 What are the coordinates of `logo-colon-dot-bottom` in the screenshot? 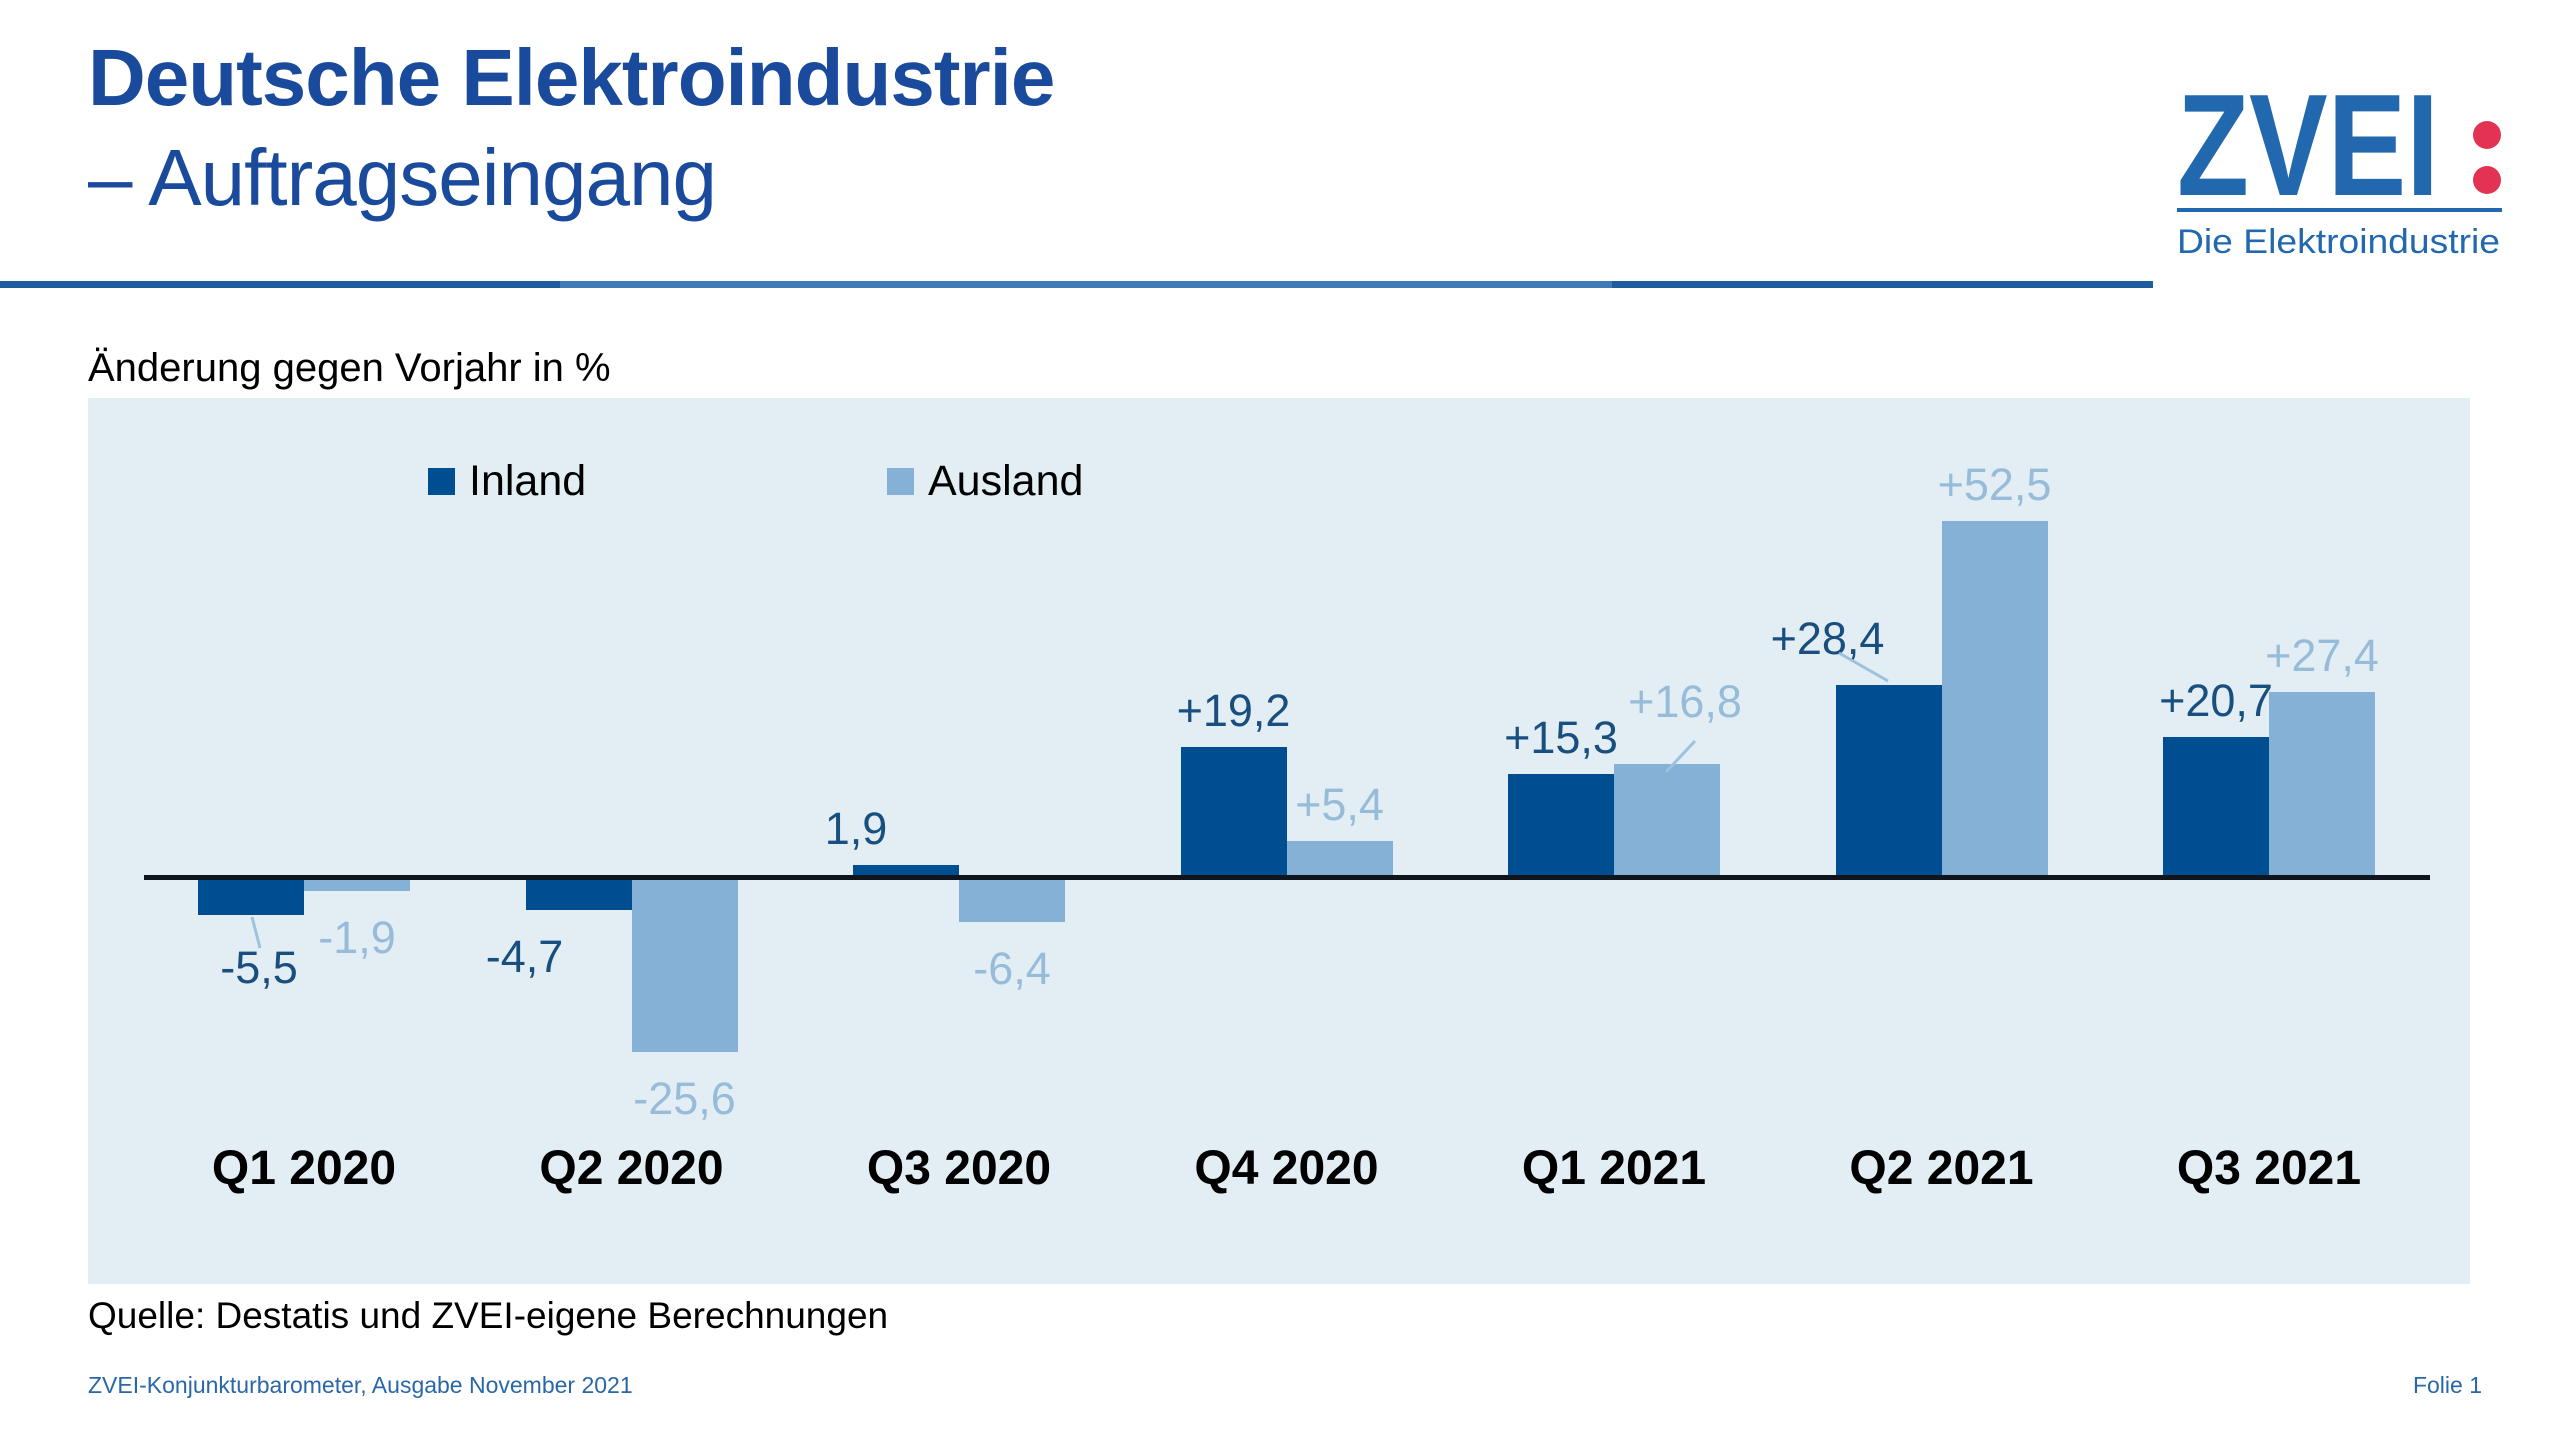 It's located at (2487, 180).